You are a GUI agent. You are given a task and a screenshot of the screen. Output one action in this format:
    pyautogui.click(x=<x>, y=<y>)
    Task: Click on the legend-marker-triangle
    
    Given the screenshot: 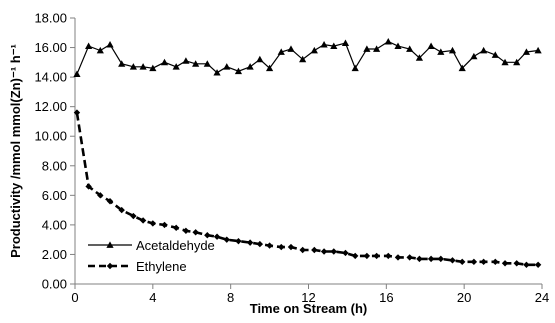 What is the action you would take?
    pyautogui.click(x=110, y=244)
    